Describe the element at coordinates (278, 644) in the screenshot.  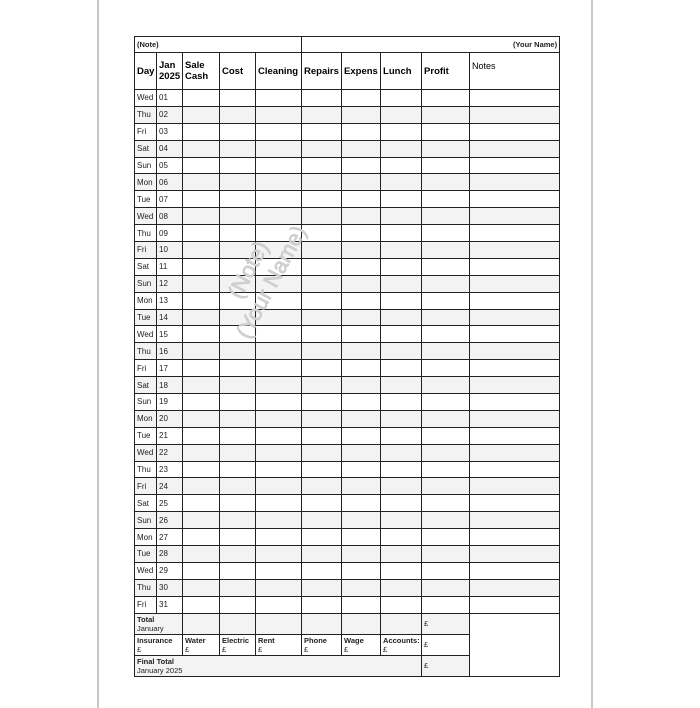
I see `bill-rent: Rent £` at that location.